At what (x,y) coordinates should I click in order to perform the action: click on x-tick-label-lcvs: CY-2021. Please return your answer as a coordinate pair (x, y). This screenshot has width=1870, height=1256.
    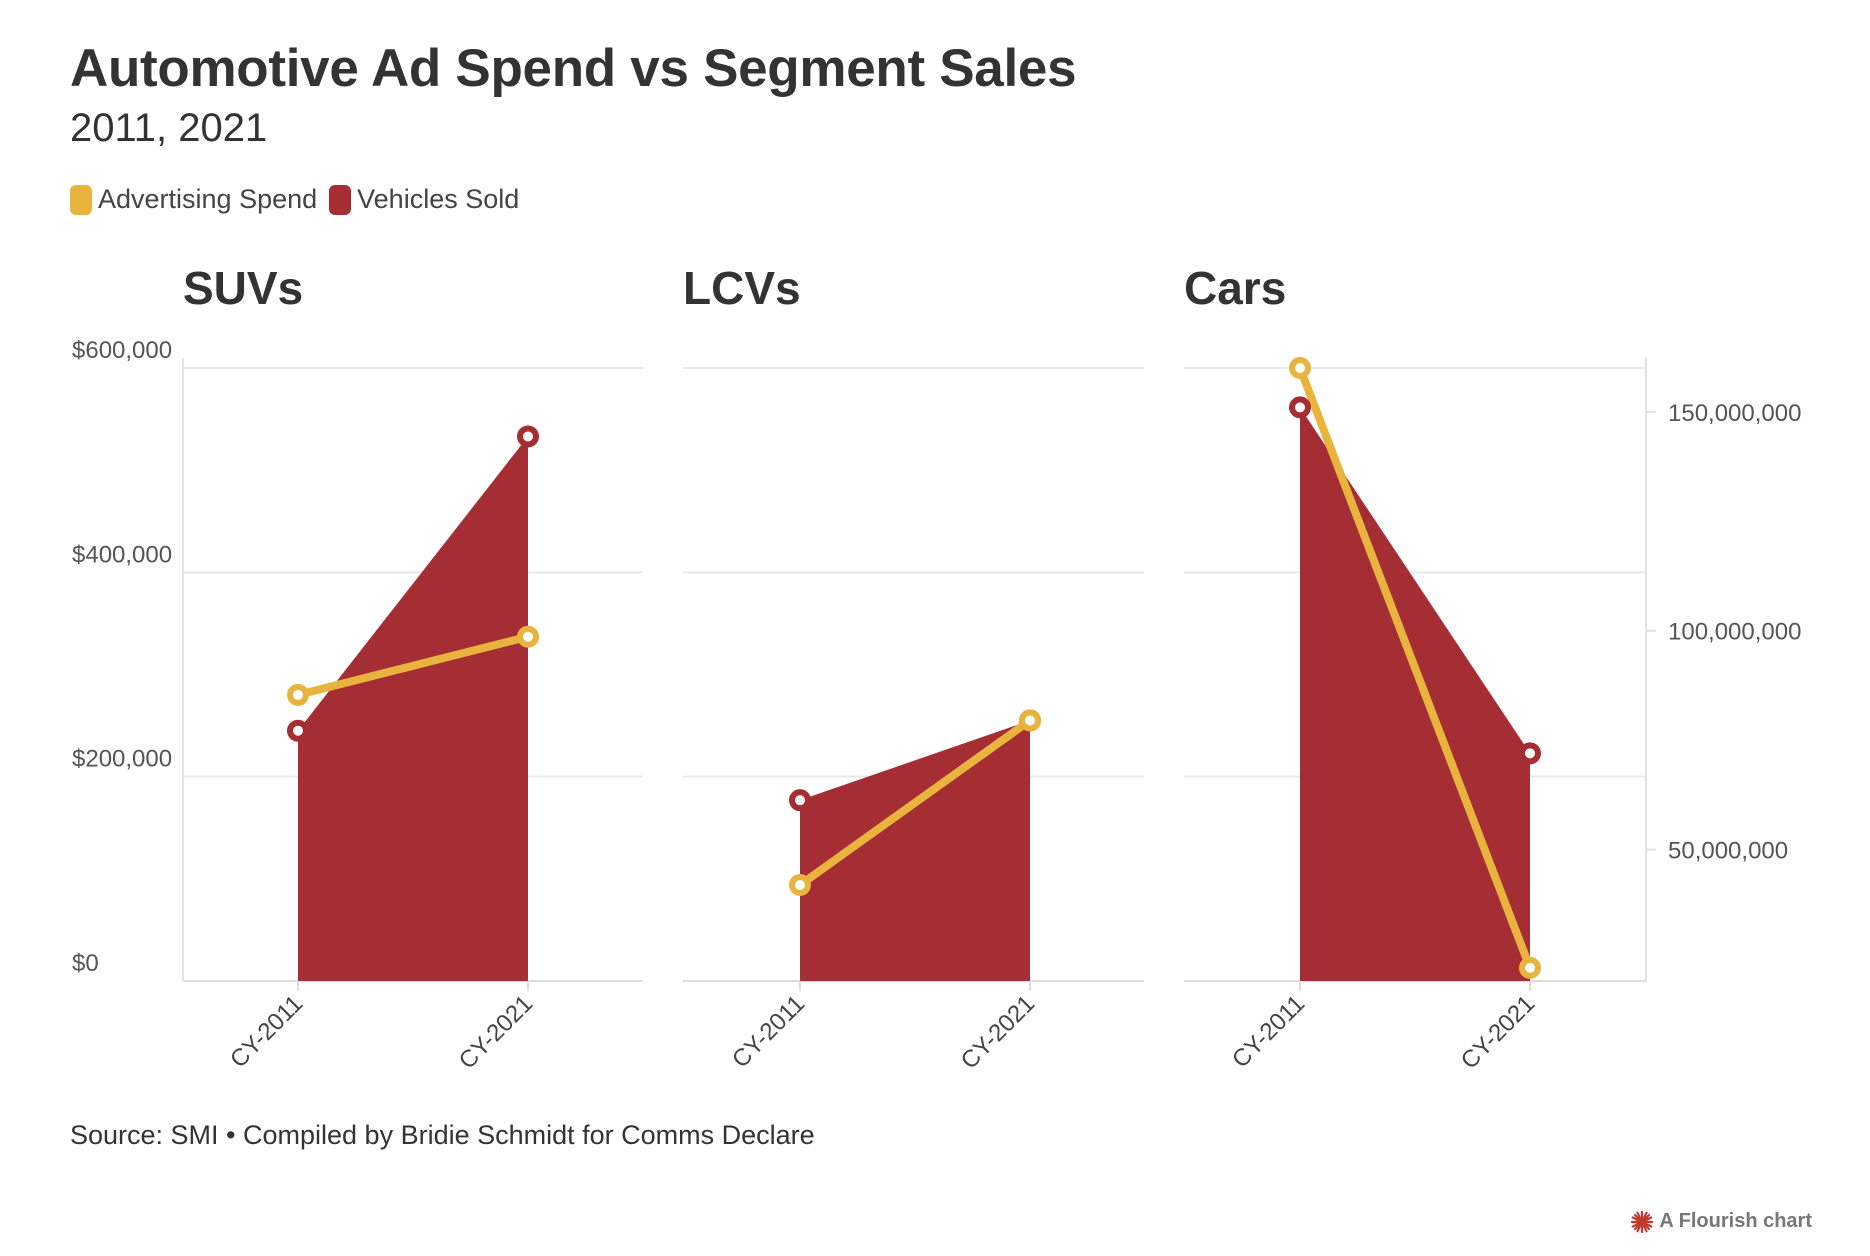
    Looking at the image, I should click on (998, 1032).